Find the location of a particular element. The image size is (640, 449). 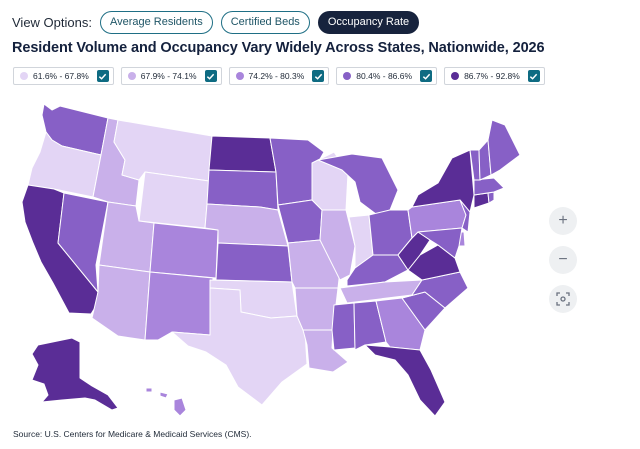

occupancy-rate-button: Occupancy Rate is located at coordinates (368, 22).